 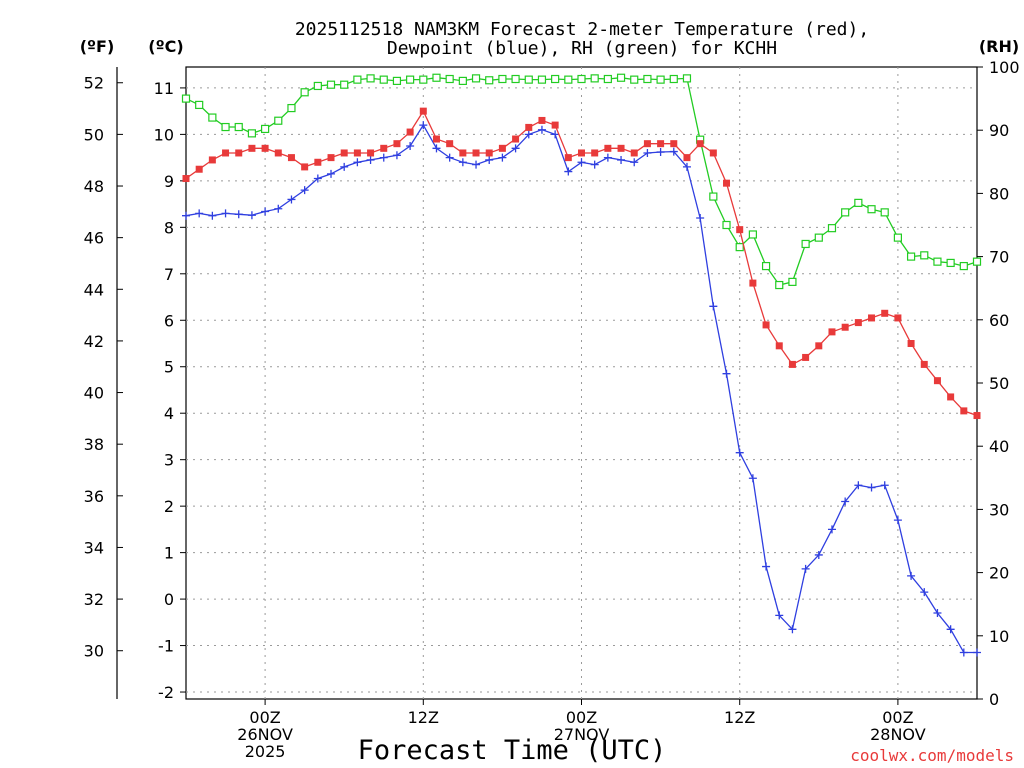 What do you see at coordinates (94, 496) in the screenshot?
I see `fahrenheit-tick-label: 36` at bounding box center [94, 496].